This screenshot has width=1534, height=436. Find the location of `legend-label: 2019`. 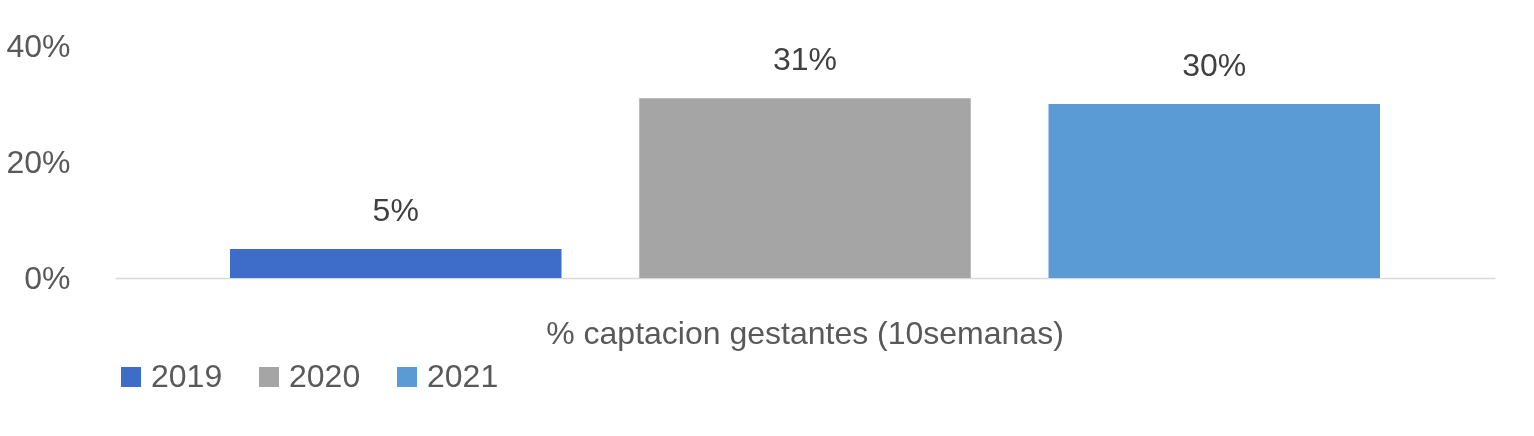

legend-label: 2019 is located at coordinates (187, 376).